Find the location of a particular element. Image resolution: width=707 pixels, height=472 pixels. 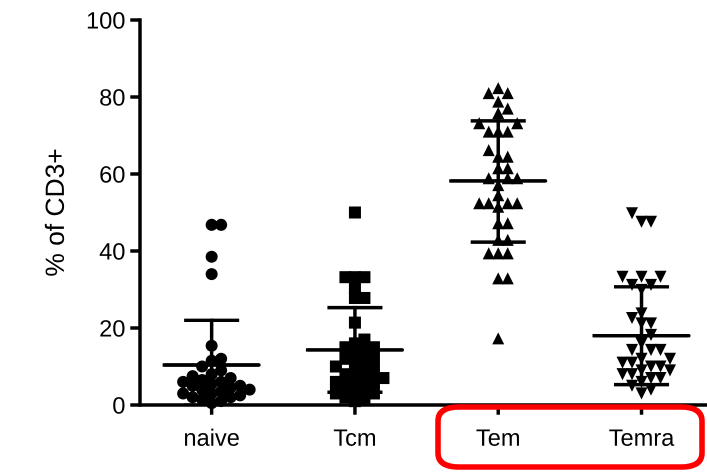

x-tick-label: Tcm is located at coordinates (355, 437).